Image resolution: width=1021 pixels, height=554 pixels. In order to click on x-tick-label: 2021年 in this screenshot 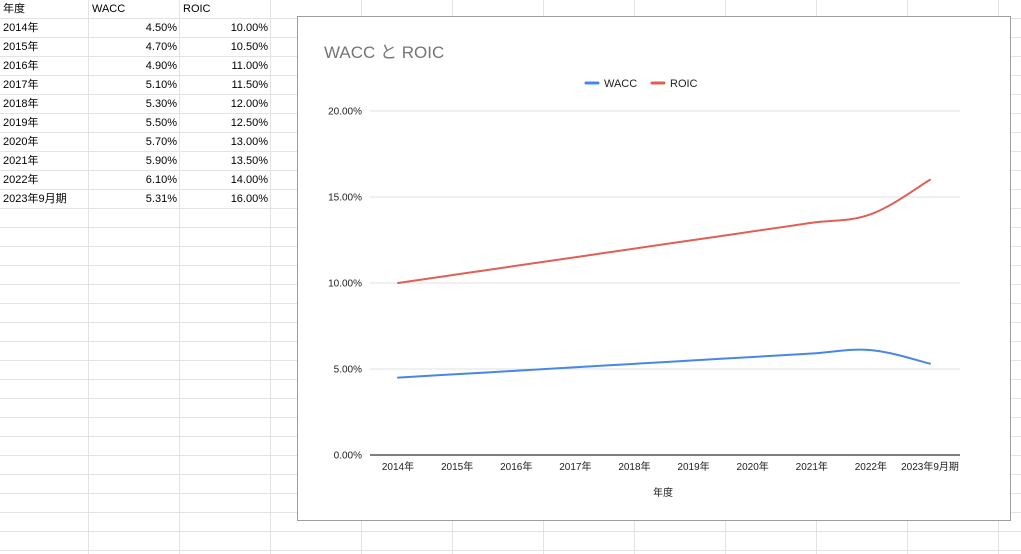, I will do `click(812, 466)`.